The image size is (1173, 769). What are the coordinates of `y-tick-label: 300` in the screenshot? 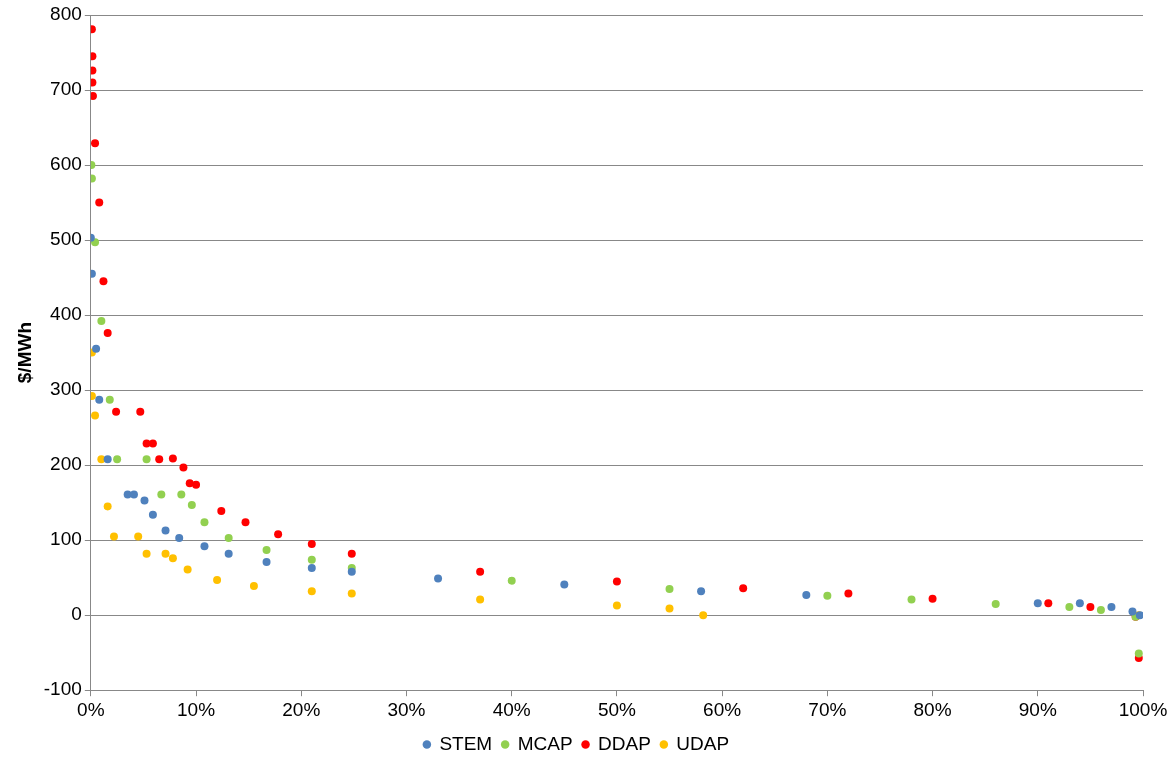 It's located at (66, 389).